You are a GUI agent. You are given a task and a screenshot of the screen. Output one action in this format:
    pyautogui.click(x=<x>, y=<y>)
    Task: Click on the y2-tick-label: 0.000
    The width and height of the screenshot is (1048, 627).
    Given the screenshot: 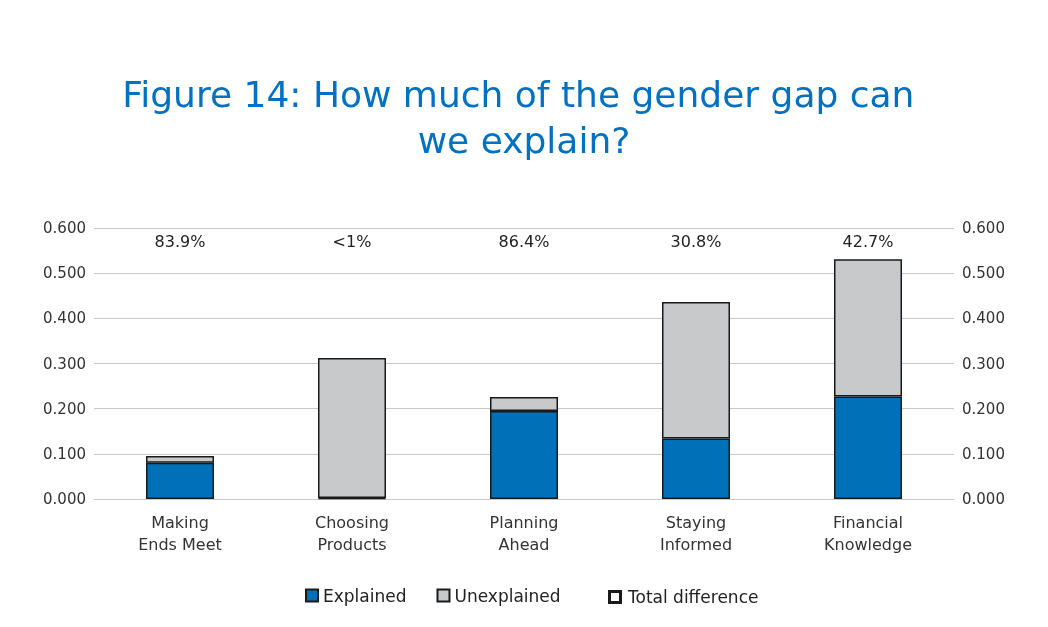 What is the action you would take?
    pyautogui.click(x=983, y=499)
    